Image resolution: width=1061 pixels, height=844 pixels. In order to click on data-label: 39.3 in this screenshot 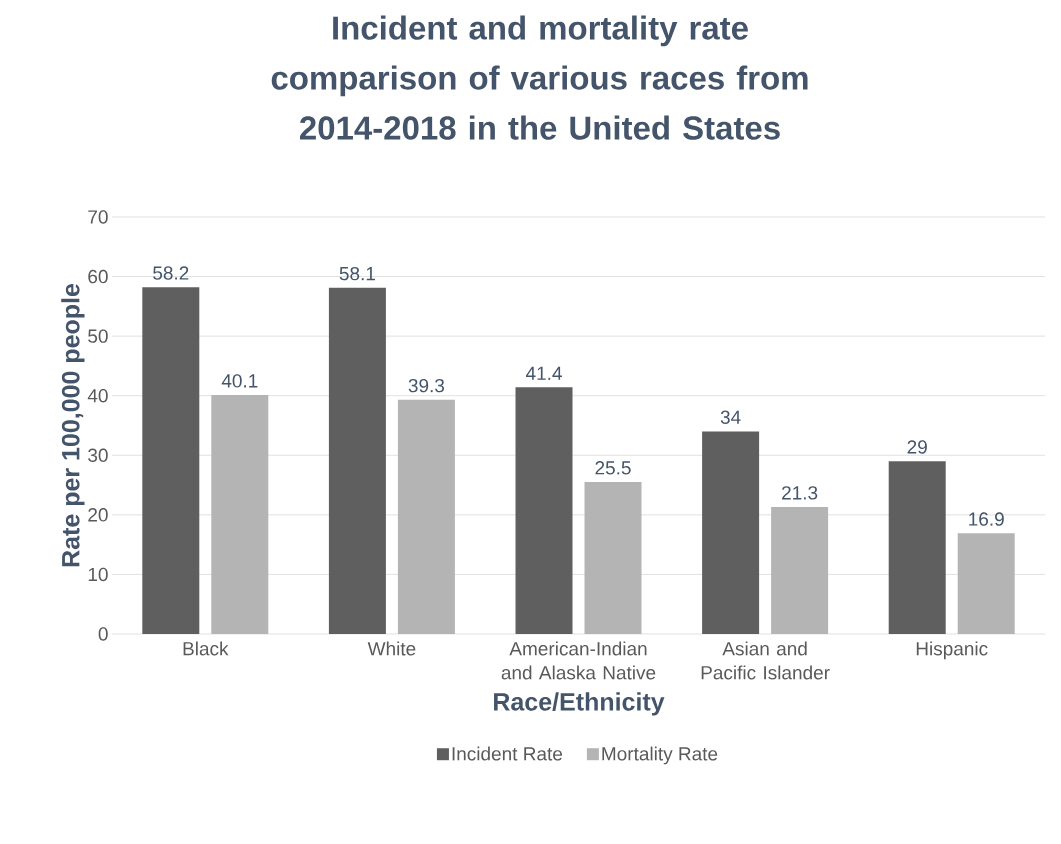, I will do `click(426, 385)`.